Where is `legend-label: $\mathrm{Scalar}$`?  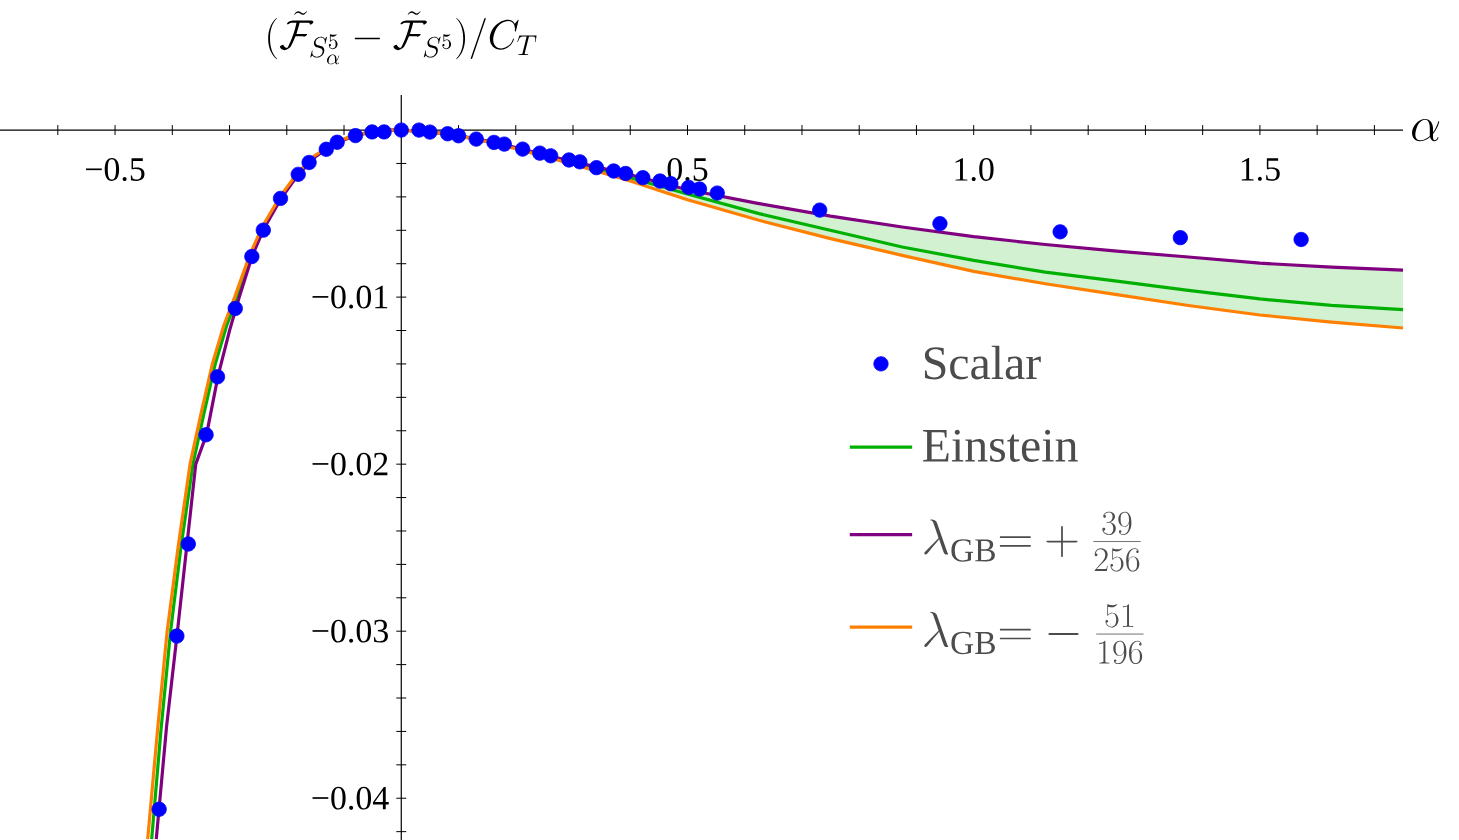 legend-label: $\mathrm{Scalar}$ is located at coordinates (982, 362).